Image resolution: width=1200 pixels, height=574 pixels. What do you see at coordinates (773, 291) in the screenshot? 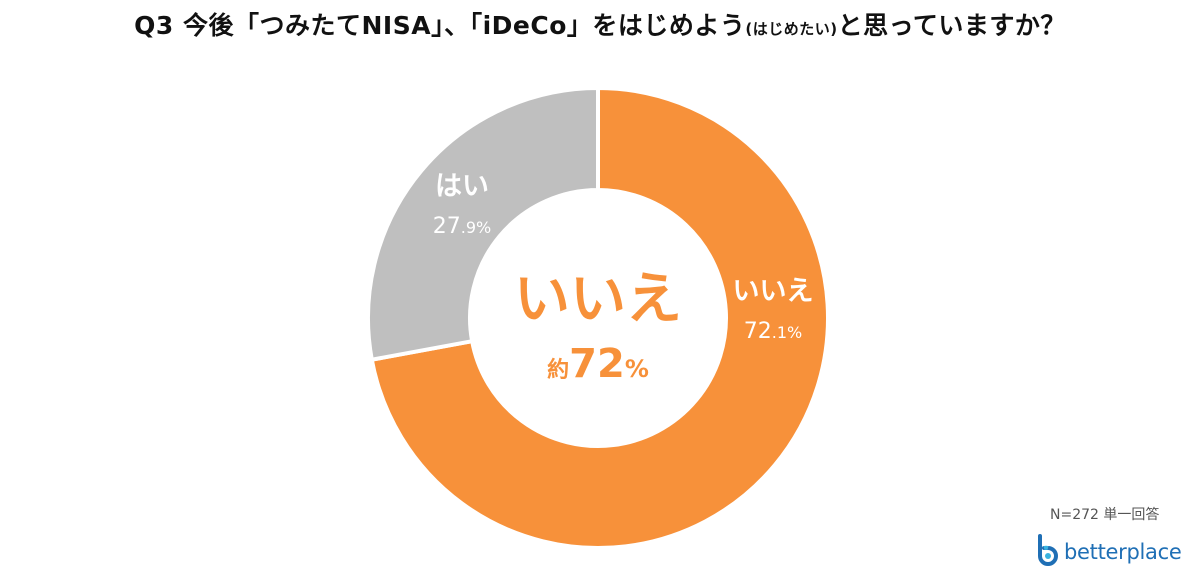
I see `slice-label-0: いいえ` at bounding box center [773, 291].